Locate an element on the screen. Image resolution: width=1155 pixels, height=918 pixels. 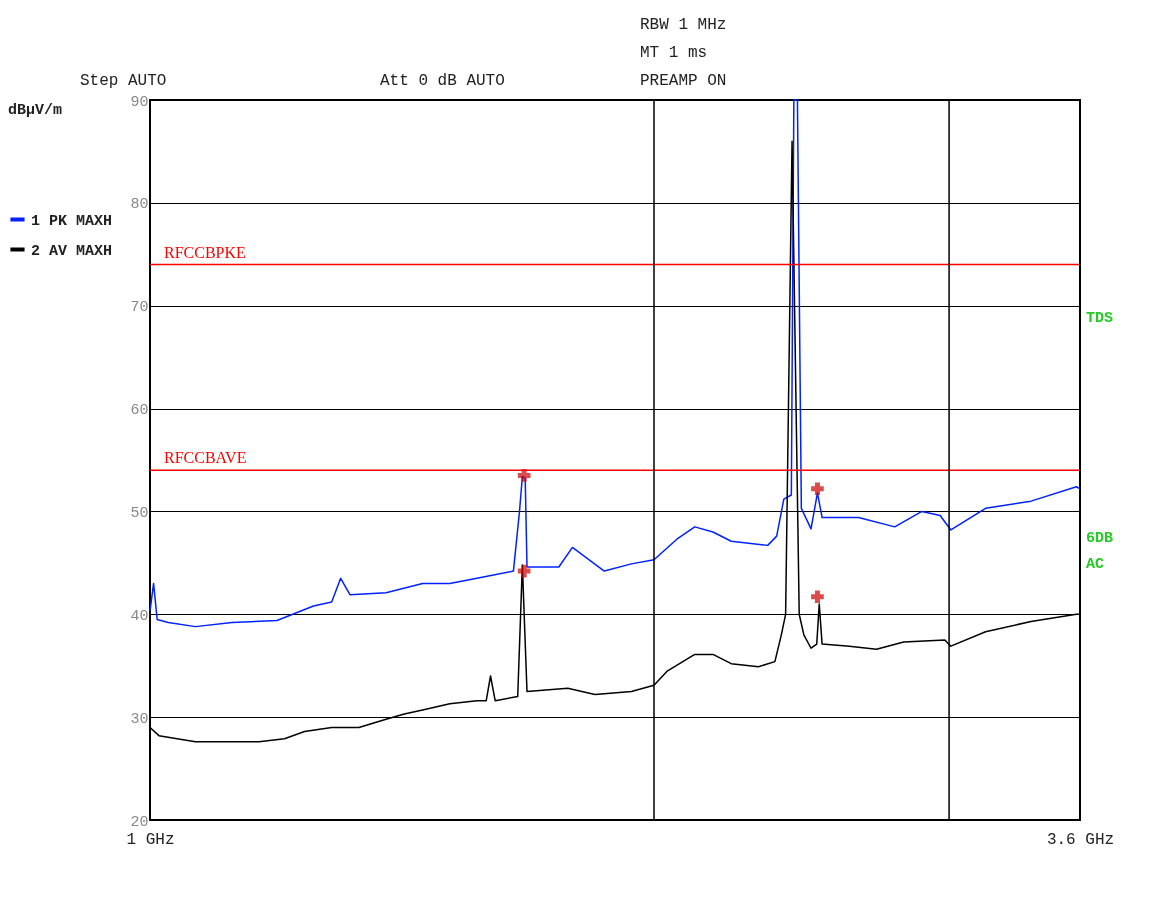
y-tick-label: 20 is located at coordinates (139, 822).